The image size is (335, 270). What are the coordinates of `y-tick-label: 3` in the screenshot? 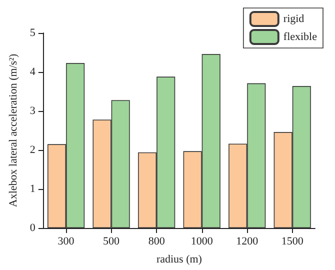 It's located at (33, 111).